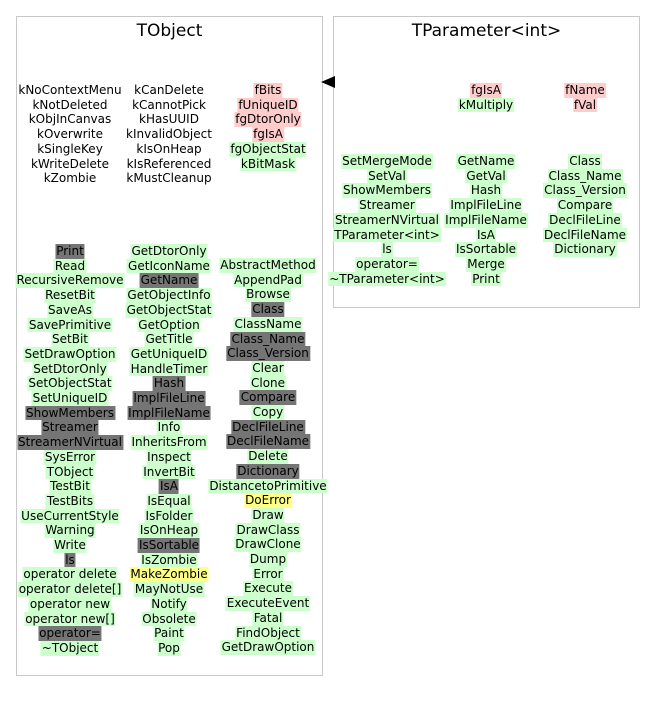  What do you see at coordinates (268, 618) in the screenshot?
I see `class-entry: Fatal` at bounding box center [268, 618].